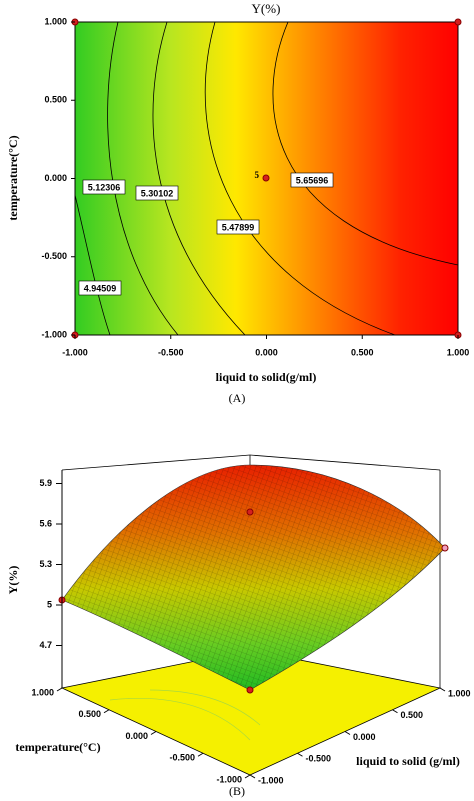 The image size is (474, 801). Describe the element at coordinates (266, 377) in the screenshot. I see `x-axis-label: liquid to solid(g/ml)` at that location.